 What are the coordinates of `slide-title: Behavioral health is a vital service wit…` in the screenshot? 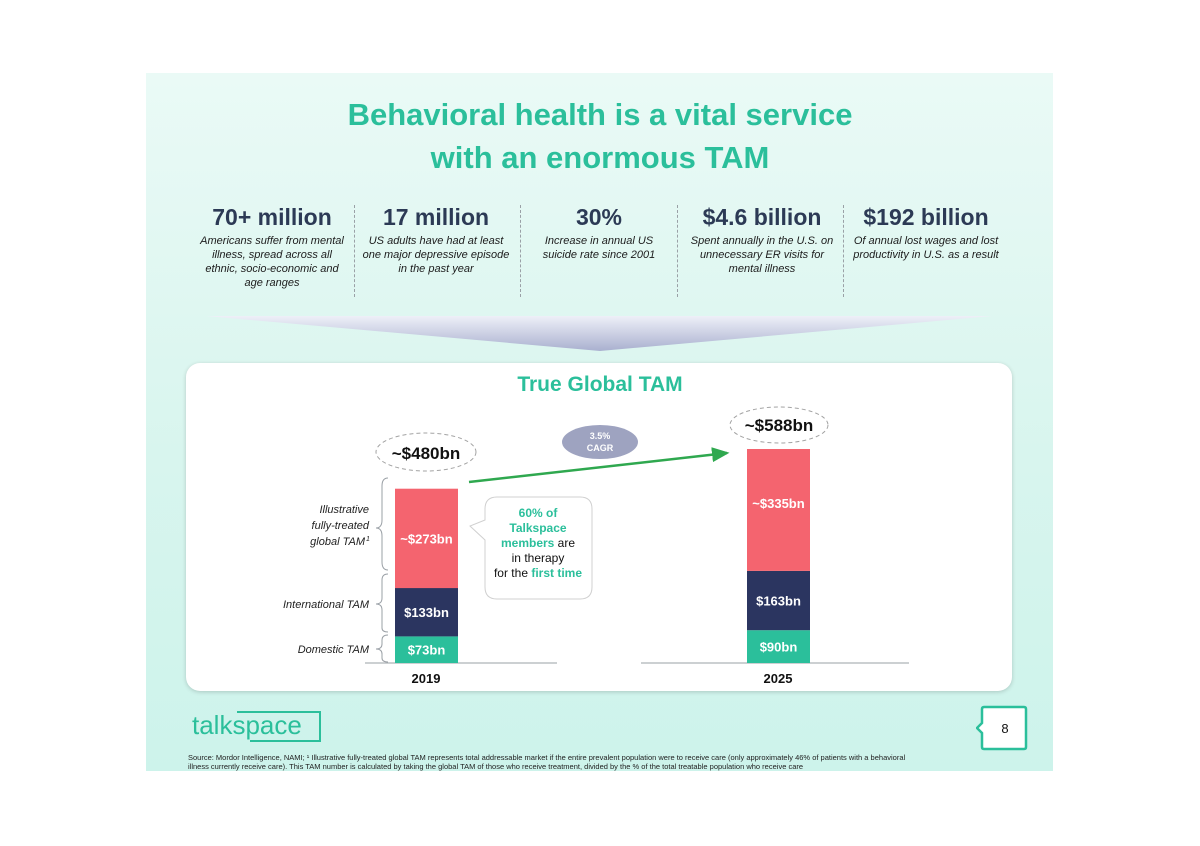 It's located at (600, 136).